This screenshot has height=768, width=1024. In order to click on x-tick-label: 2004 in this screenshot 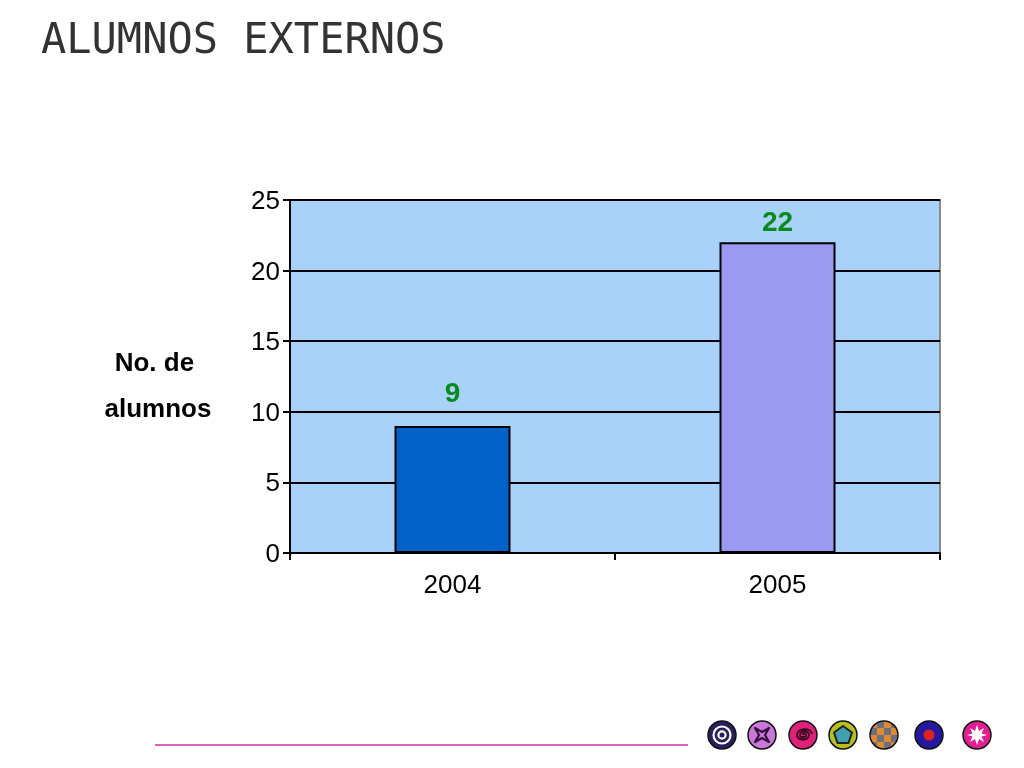, I will do `click(452, 584)`.